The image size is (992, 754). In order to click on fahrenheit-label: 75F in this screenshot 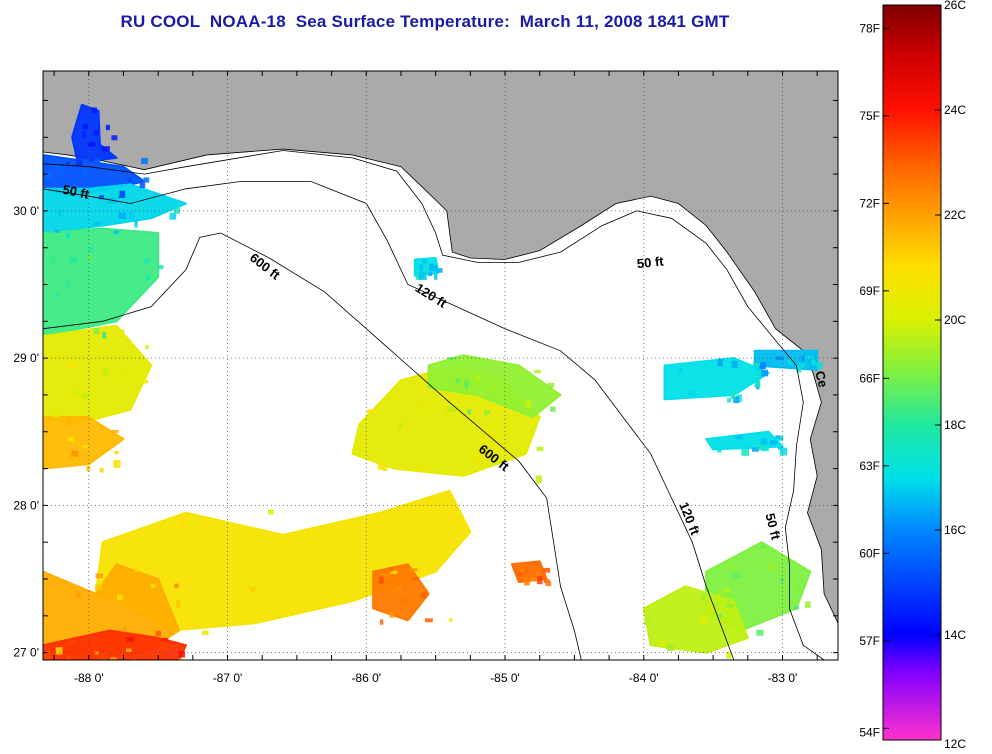, I will do `click(869, 116)`.